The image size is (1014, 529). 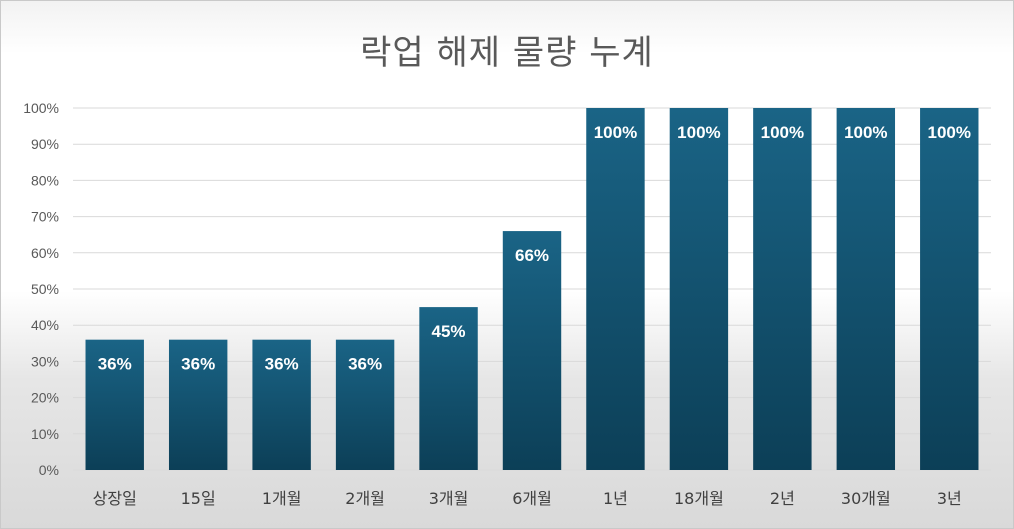 What do you see at coordinates (198, 498) in the screenshot?
I see `x-category-label: 15일` at bounding box center [198, 498].